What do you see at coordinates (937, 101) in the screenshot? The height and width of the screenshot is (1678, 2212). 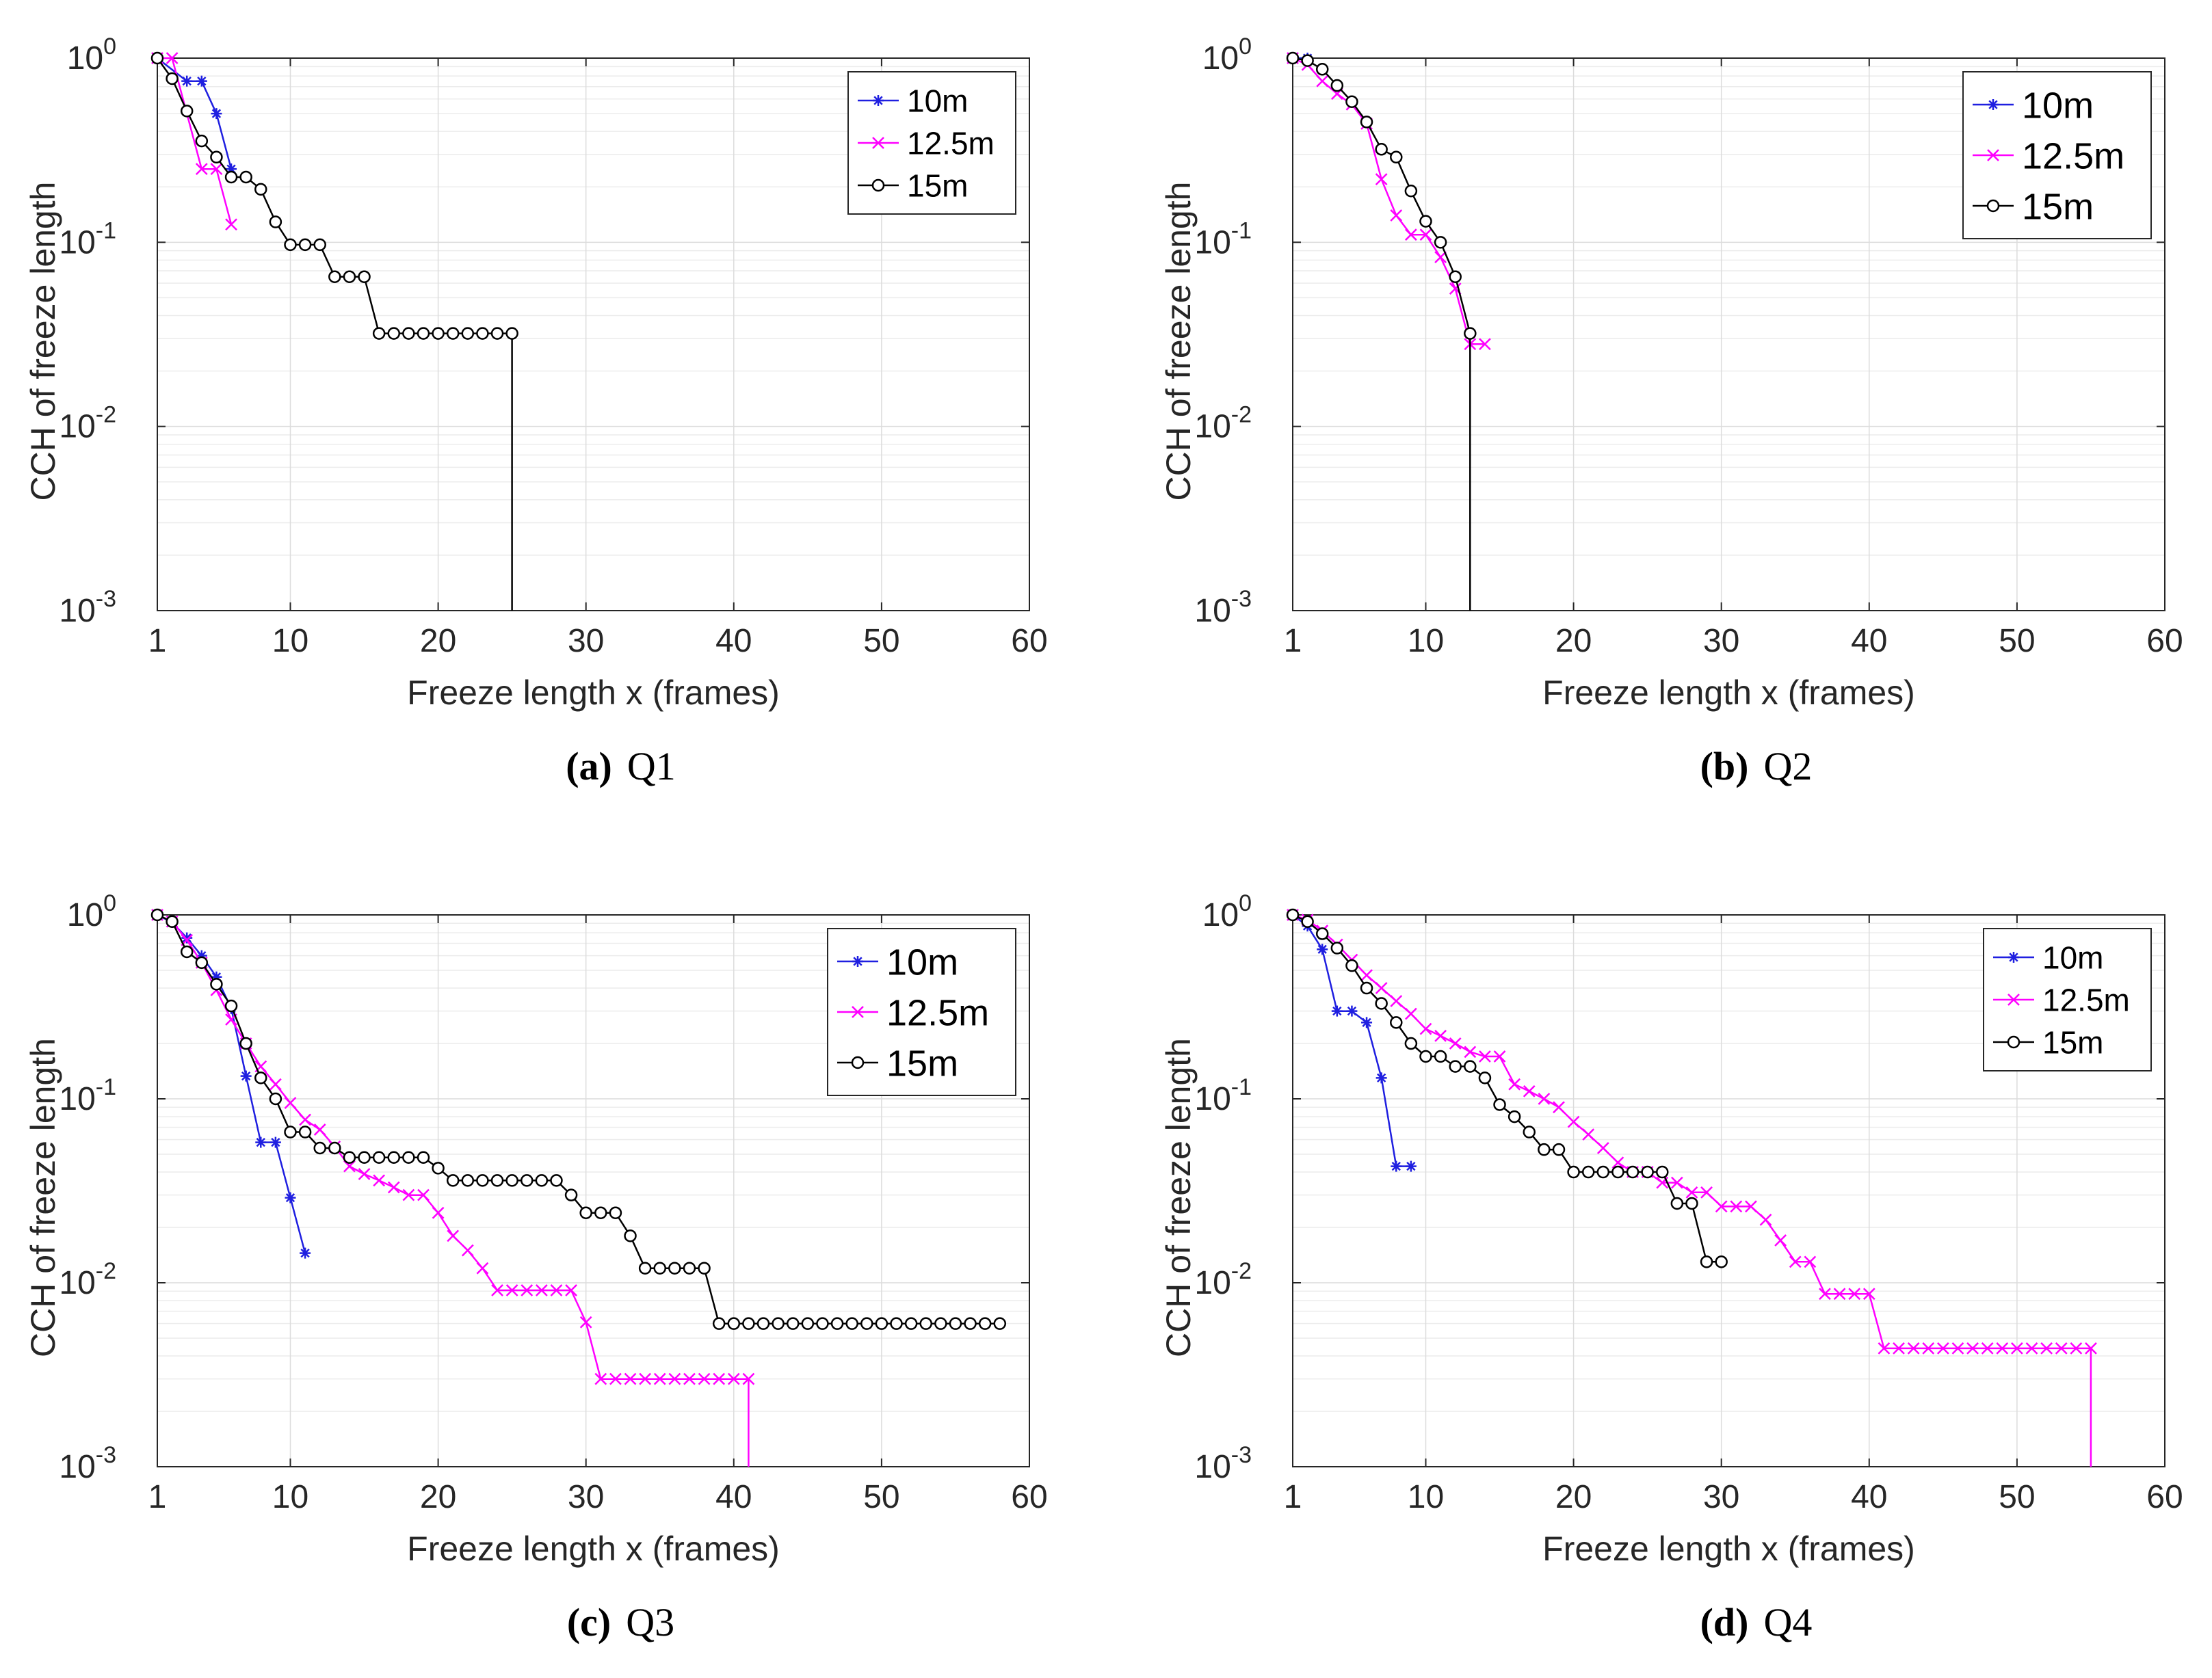 I see `legend-label: 10m` at bounding box center [937, 101].